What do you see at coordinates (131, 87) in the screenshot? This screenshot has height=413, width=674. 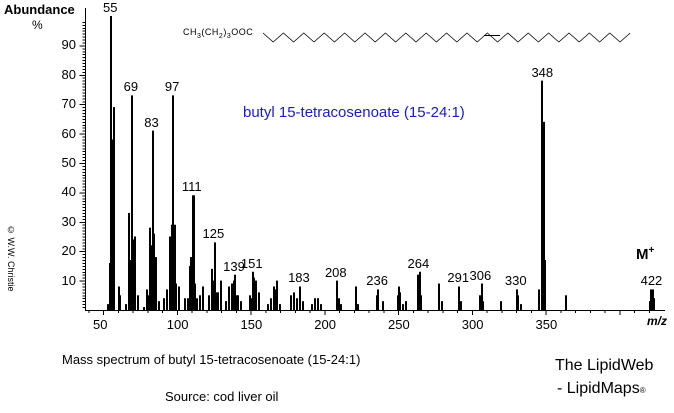 I see `peak-label: 69` at bounding box center [131, 87].